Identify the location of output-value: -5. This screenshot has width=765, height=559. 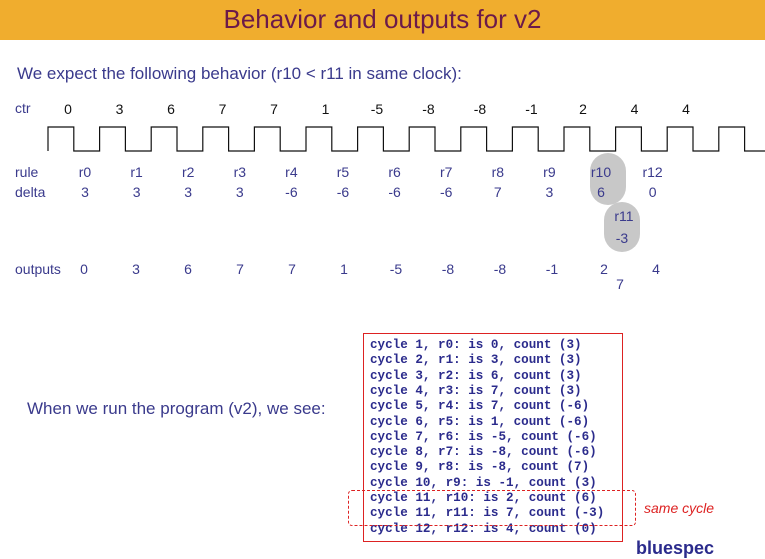
(396, 269).